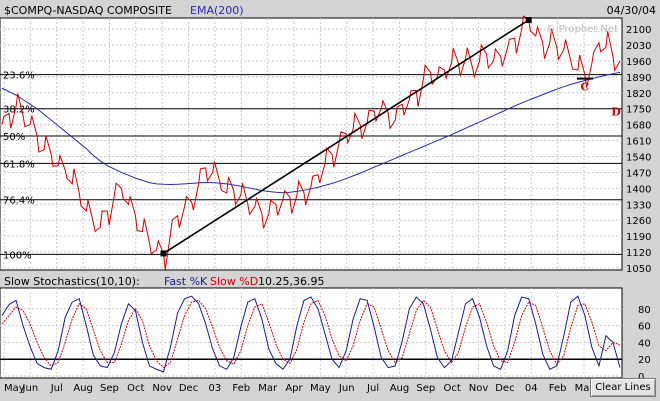 The width and height of the screenshot is (660, 401). What do you see at coordinates (641, 377) in the screenshot?
I see `stoch-y-tick-label: 0` at bounding box center [641, 377].